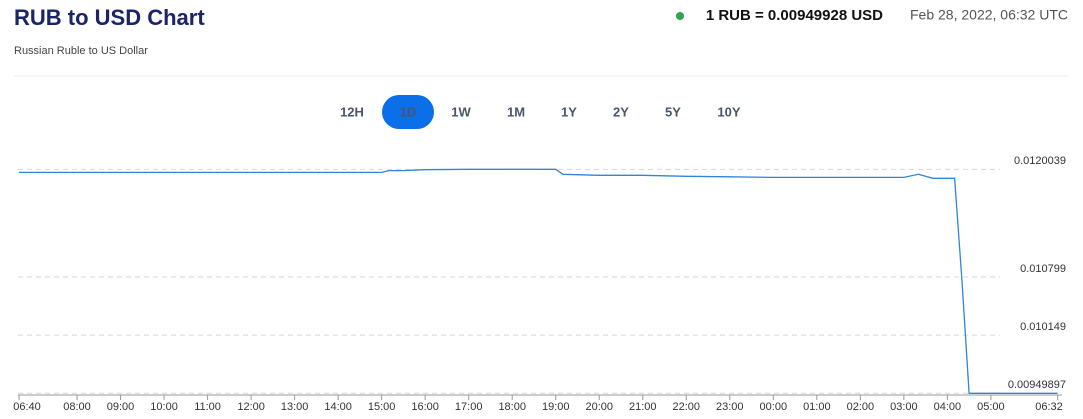  I want to click on x-tick-label: 15:00, so click(382, 407).